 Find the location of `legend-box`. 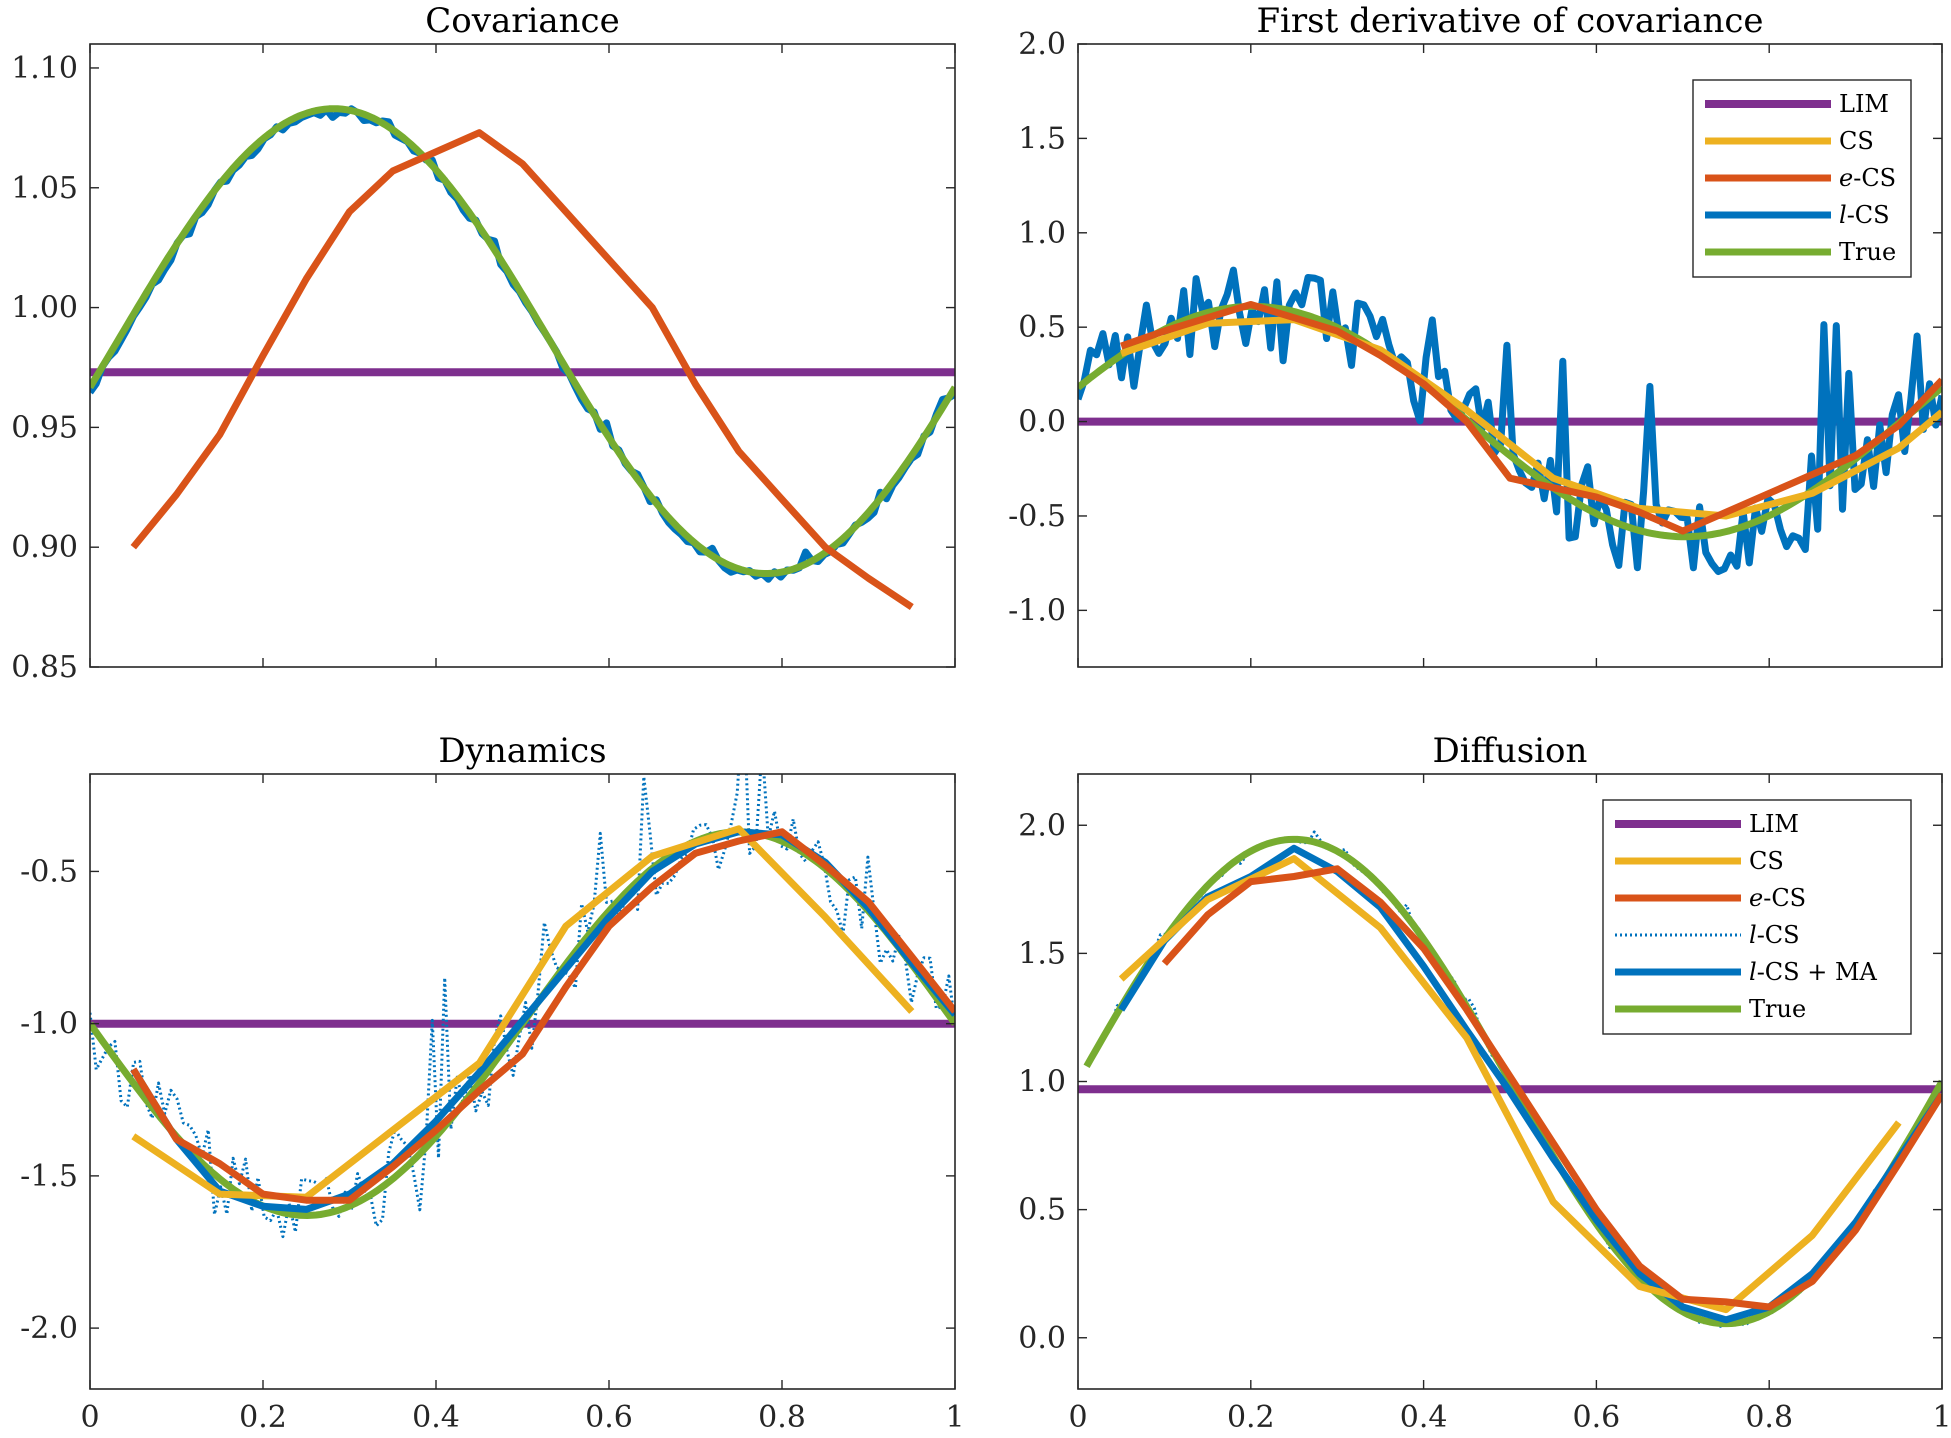

legend-box is located at coordinates (1757, 917).